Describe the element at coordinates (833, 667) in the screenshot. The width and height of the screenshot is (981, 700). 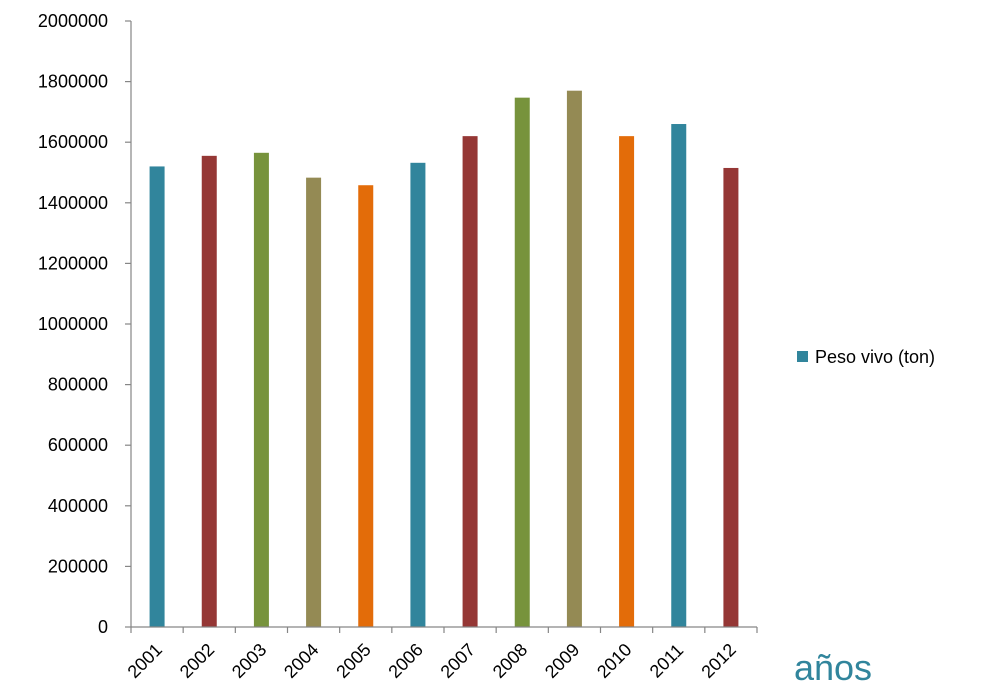
I see `x-axis-label: años` at that location.